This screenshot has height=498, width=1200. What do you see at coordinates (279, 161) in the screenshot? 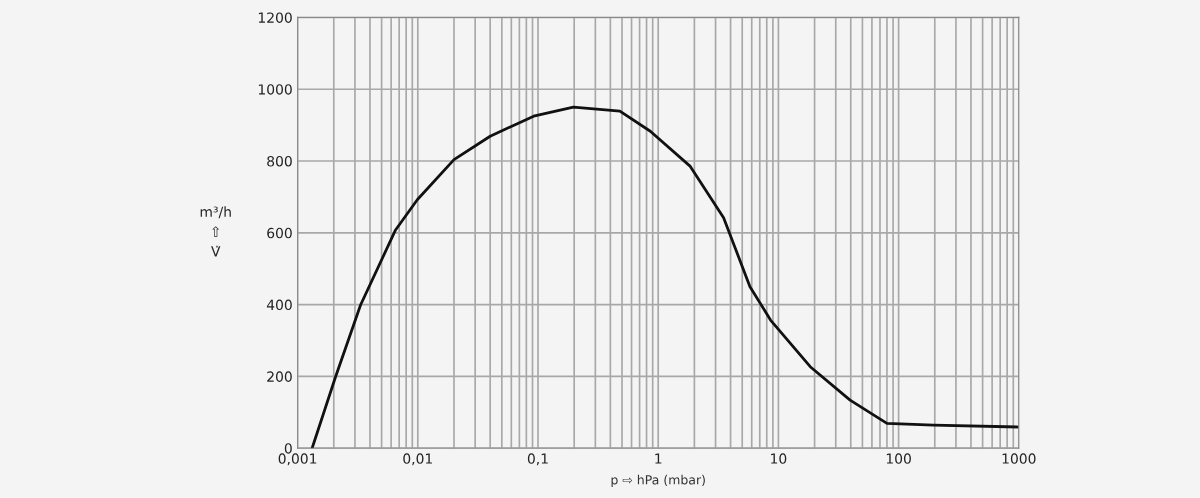
I see `y-tick-label: 800` at bounding box center [279, 161].